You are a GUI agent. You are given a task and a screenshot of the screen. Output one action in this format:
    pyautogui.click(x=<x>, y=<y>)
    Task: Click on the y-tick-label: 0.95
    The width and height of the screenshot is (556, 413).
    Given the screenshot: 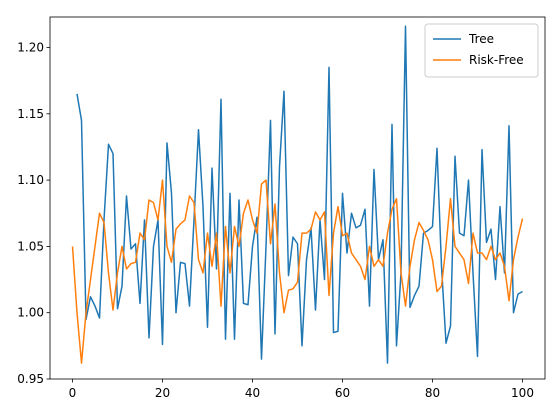 What is the action you would take?
    pyautogui.click(x=30, y=379)
    